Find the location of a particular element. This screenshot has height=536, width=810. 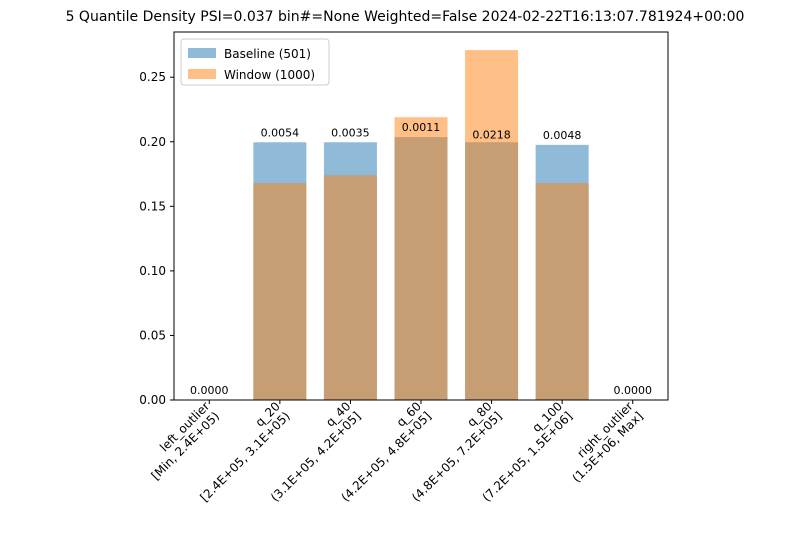

bar-value-label: 0.0035 is located at coordinates (350, 132).